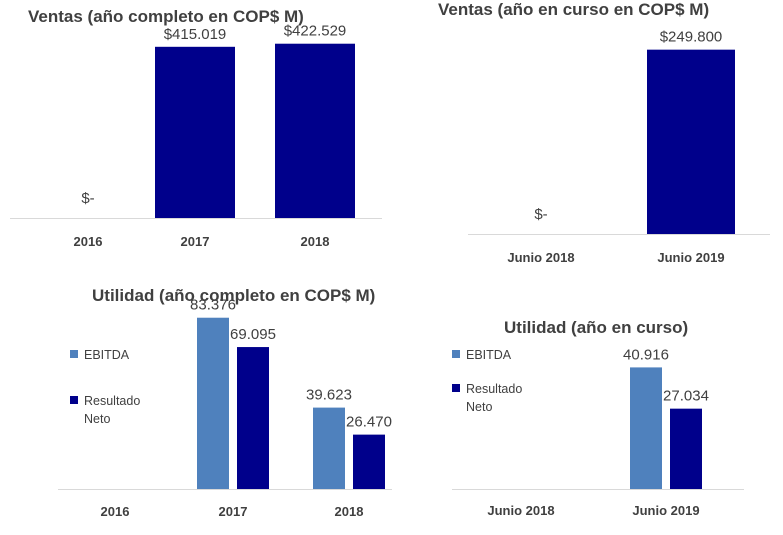 This screenshot has height=535, width=783. Describe the element at coordinates (329, 395) in the screenshot. I see `data-label: 39.623` at that location.